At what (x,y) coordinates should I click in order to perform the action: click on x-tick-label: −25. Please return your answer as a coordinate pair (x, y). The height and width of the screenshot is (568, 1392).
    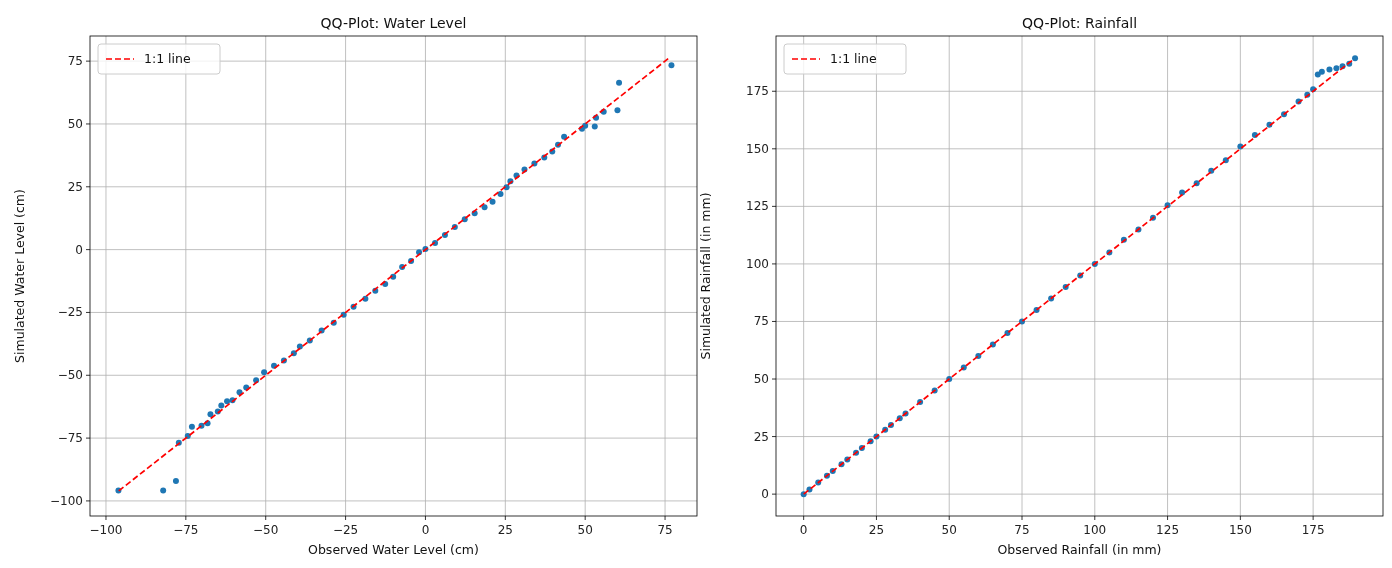
    Looking at the image, I should click on (345, 530).